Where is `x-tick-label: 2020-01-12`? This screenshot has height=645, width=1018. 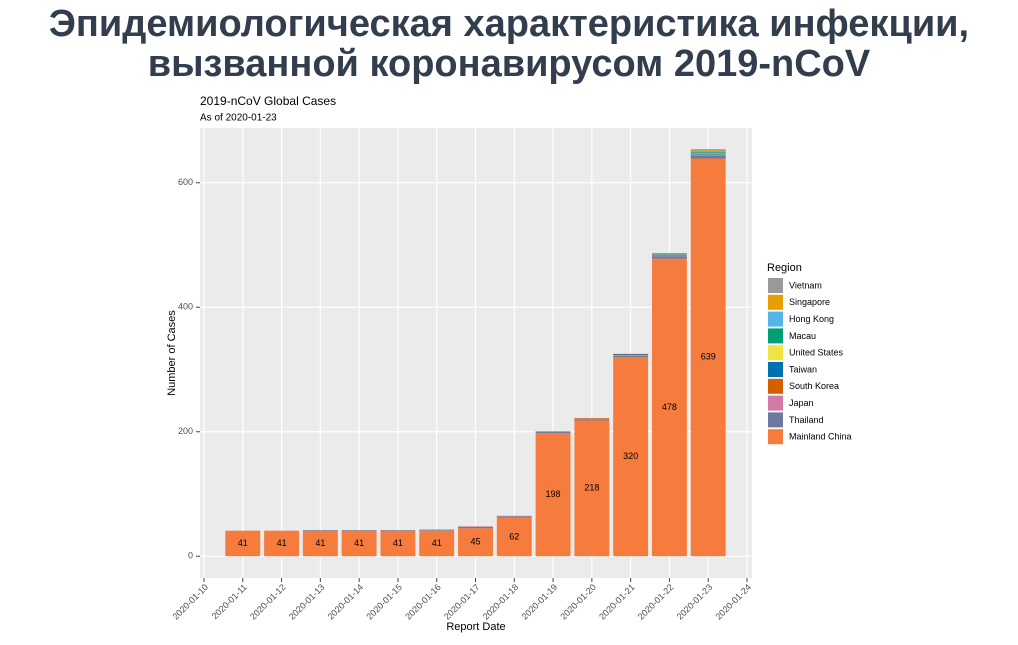
x-tick-label: 2020-01-12 is located at coordinates (268, 602).